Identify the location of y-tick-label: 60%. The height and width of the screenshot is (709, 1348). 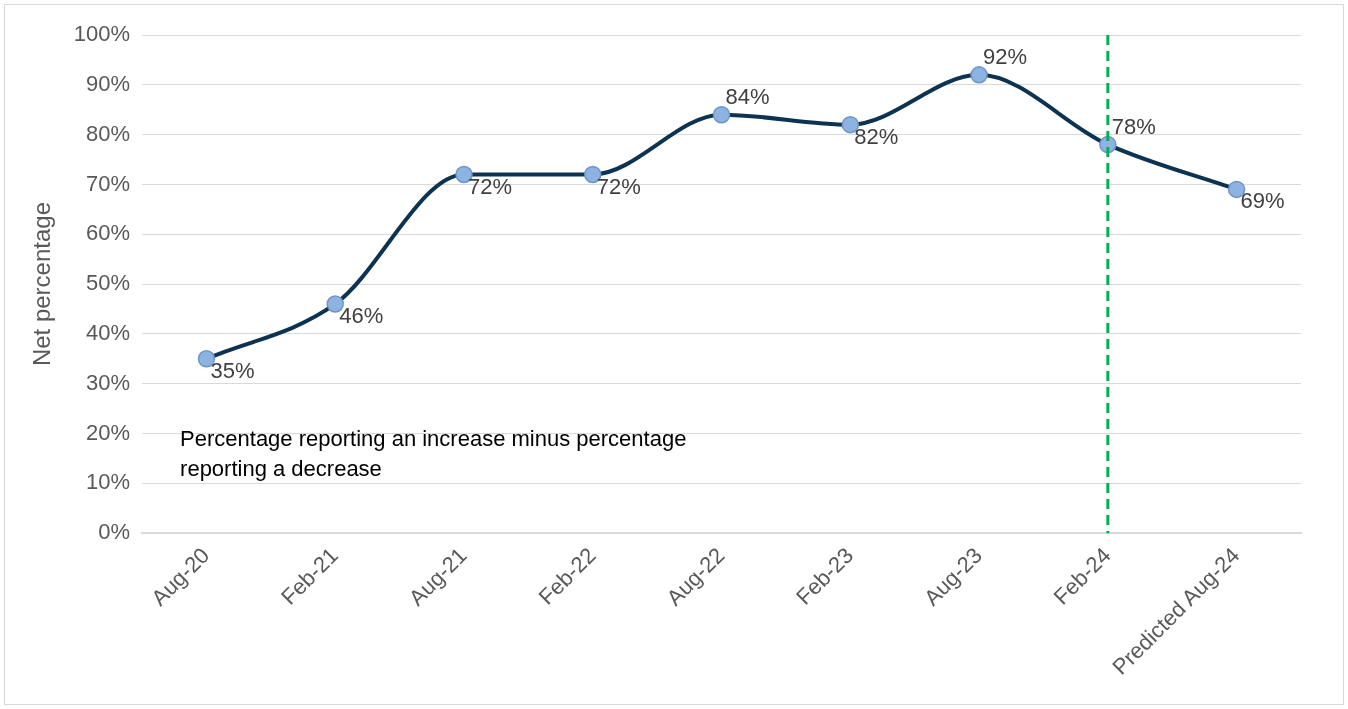
(108, 233).